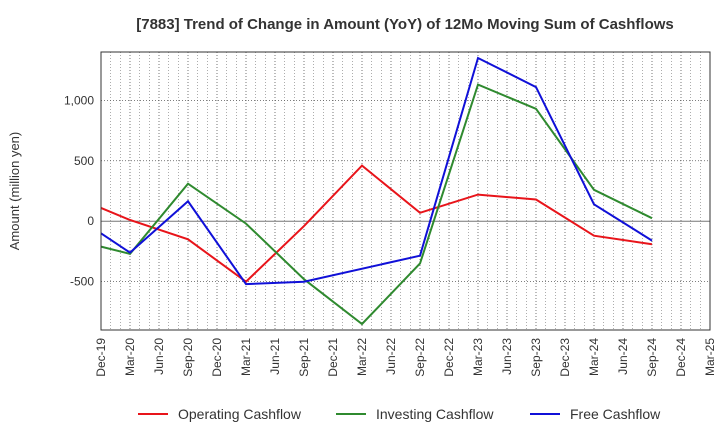 This screenshot has height=440, width=720. Describe the element at coordinates (435, 414) in the screenshot. I see `legend-label: Investing Cashflow` at that location.